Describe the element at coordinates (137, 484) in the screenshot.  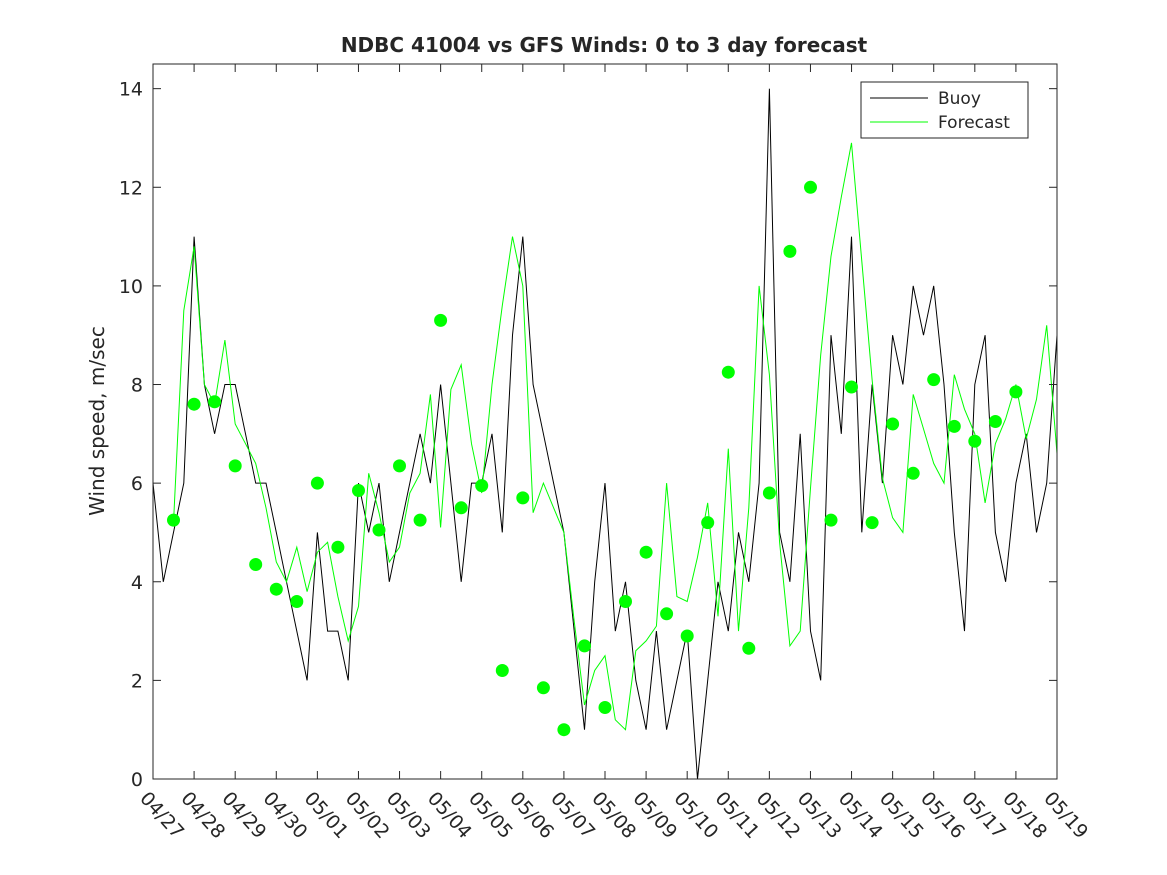
I see `y-tick-label: 6` at that location.